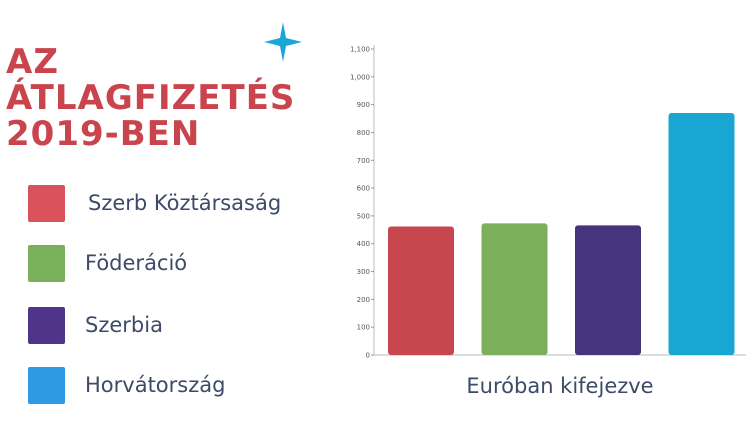 The image size is (755, 422). What do you see at coordinates (363, 216) in the screenshot?
I see `y-tick-label: 500` at bounding box center [363, 216].